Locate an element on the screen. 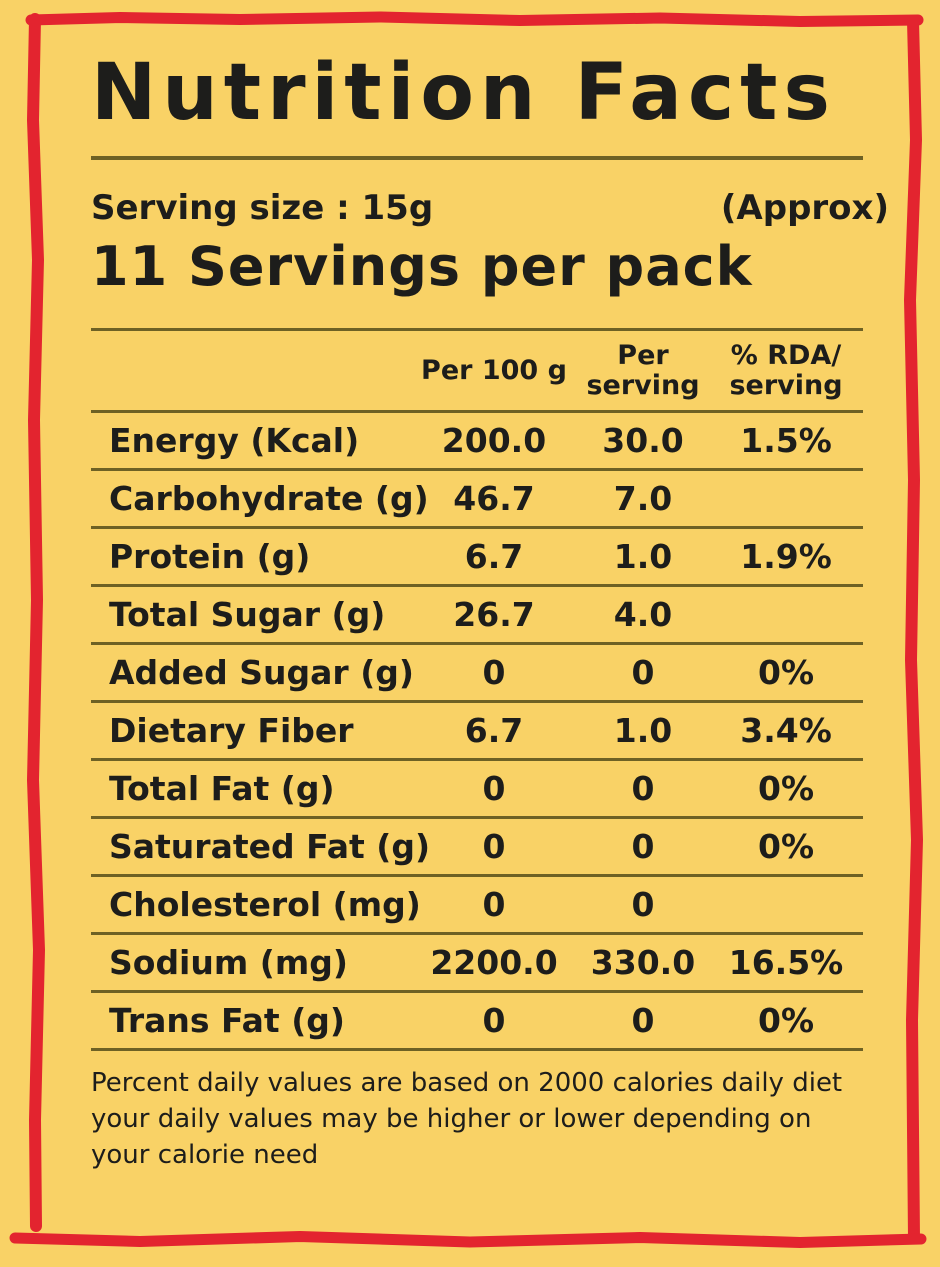 The width and height of the screenshot is (940, 1267). value-rda: 1.9% is located at coordinates (786, 556).